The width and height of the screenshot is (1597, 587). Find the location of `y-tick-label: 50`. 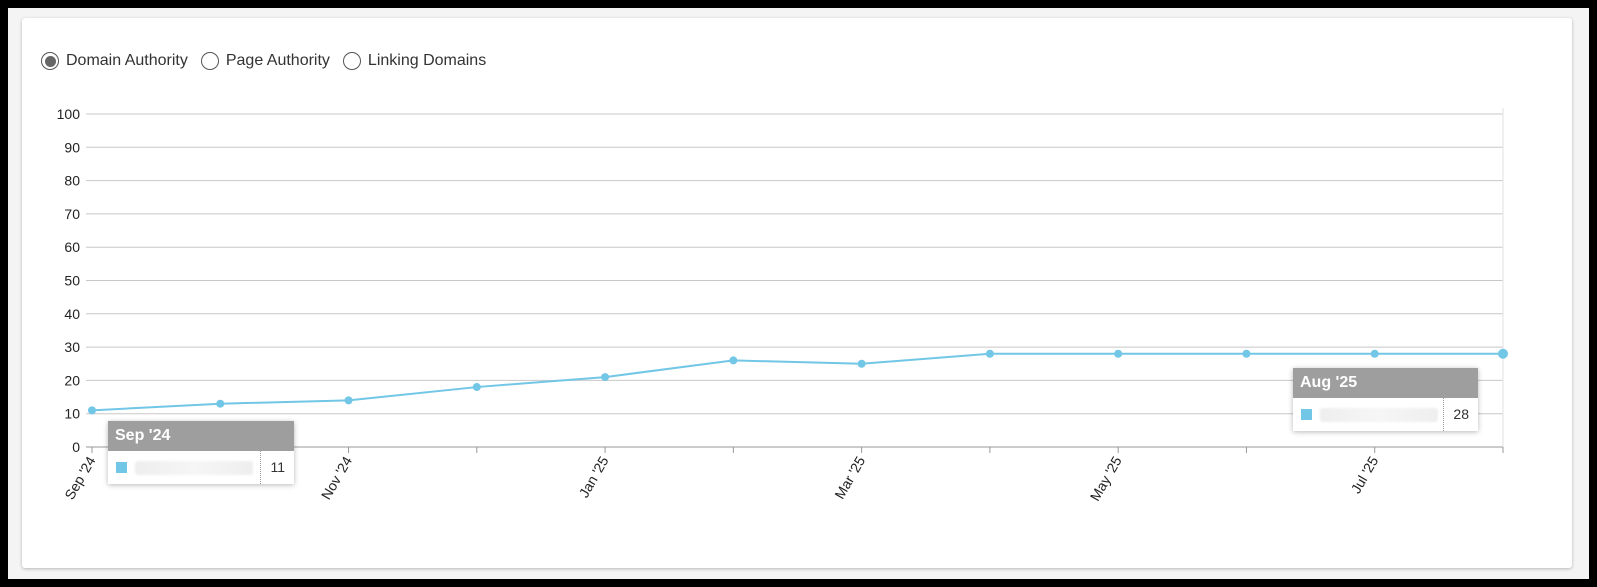

y-tick-label: 50 is located at coordinates (72, 281).